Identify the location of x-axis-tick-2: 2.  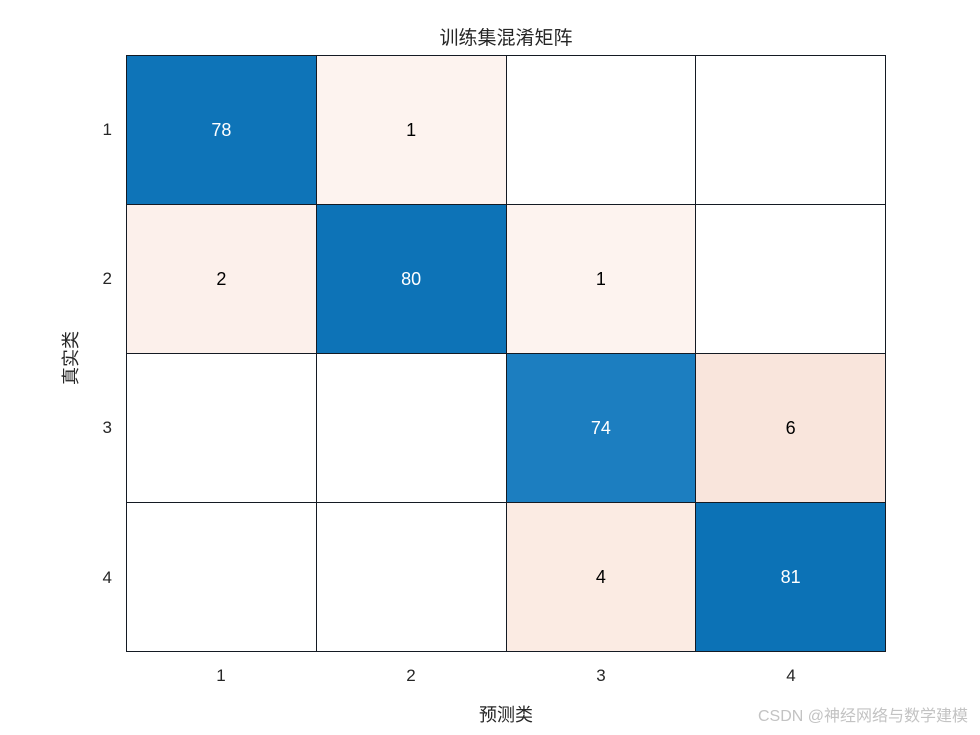
(411, 675).